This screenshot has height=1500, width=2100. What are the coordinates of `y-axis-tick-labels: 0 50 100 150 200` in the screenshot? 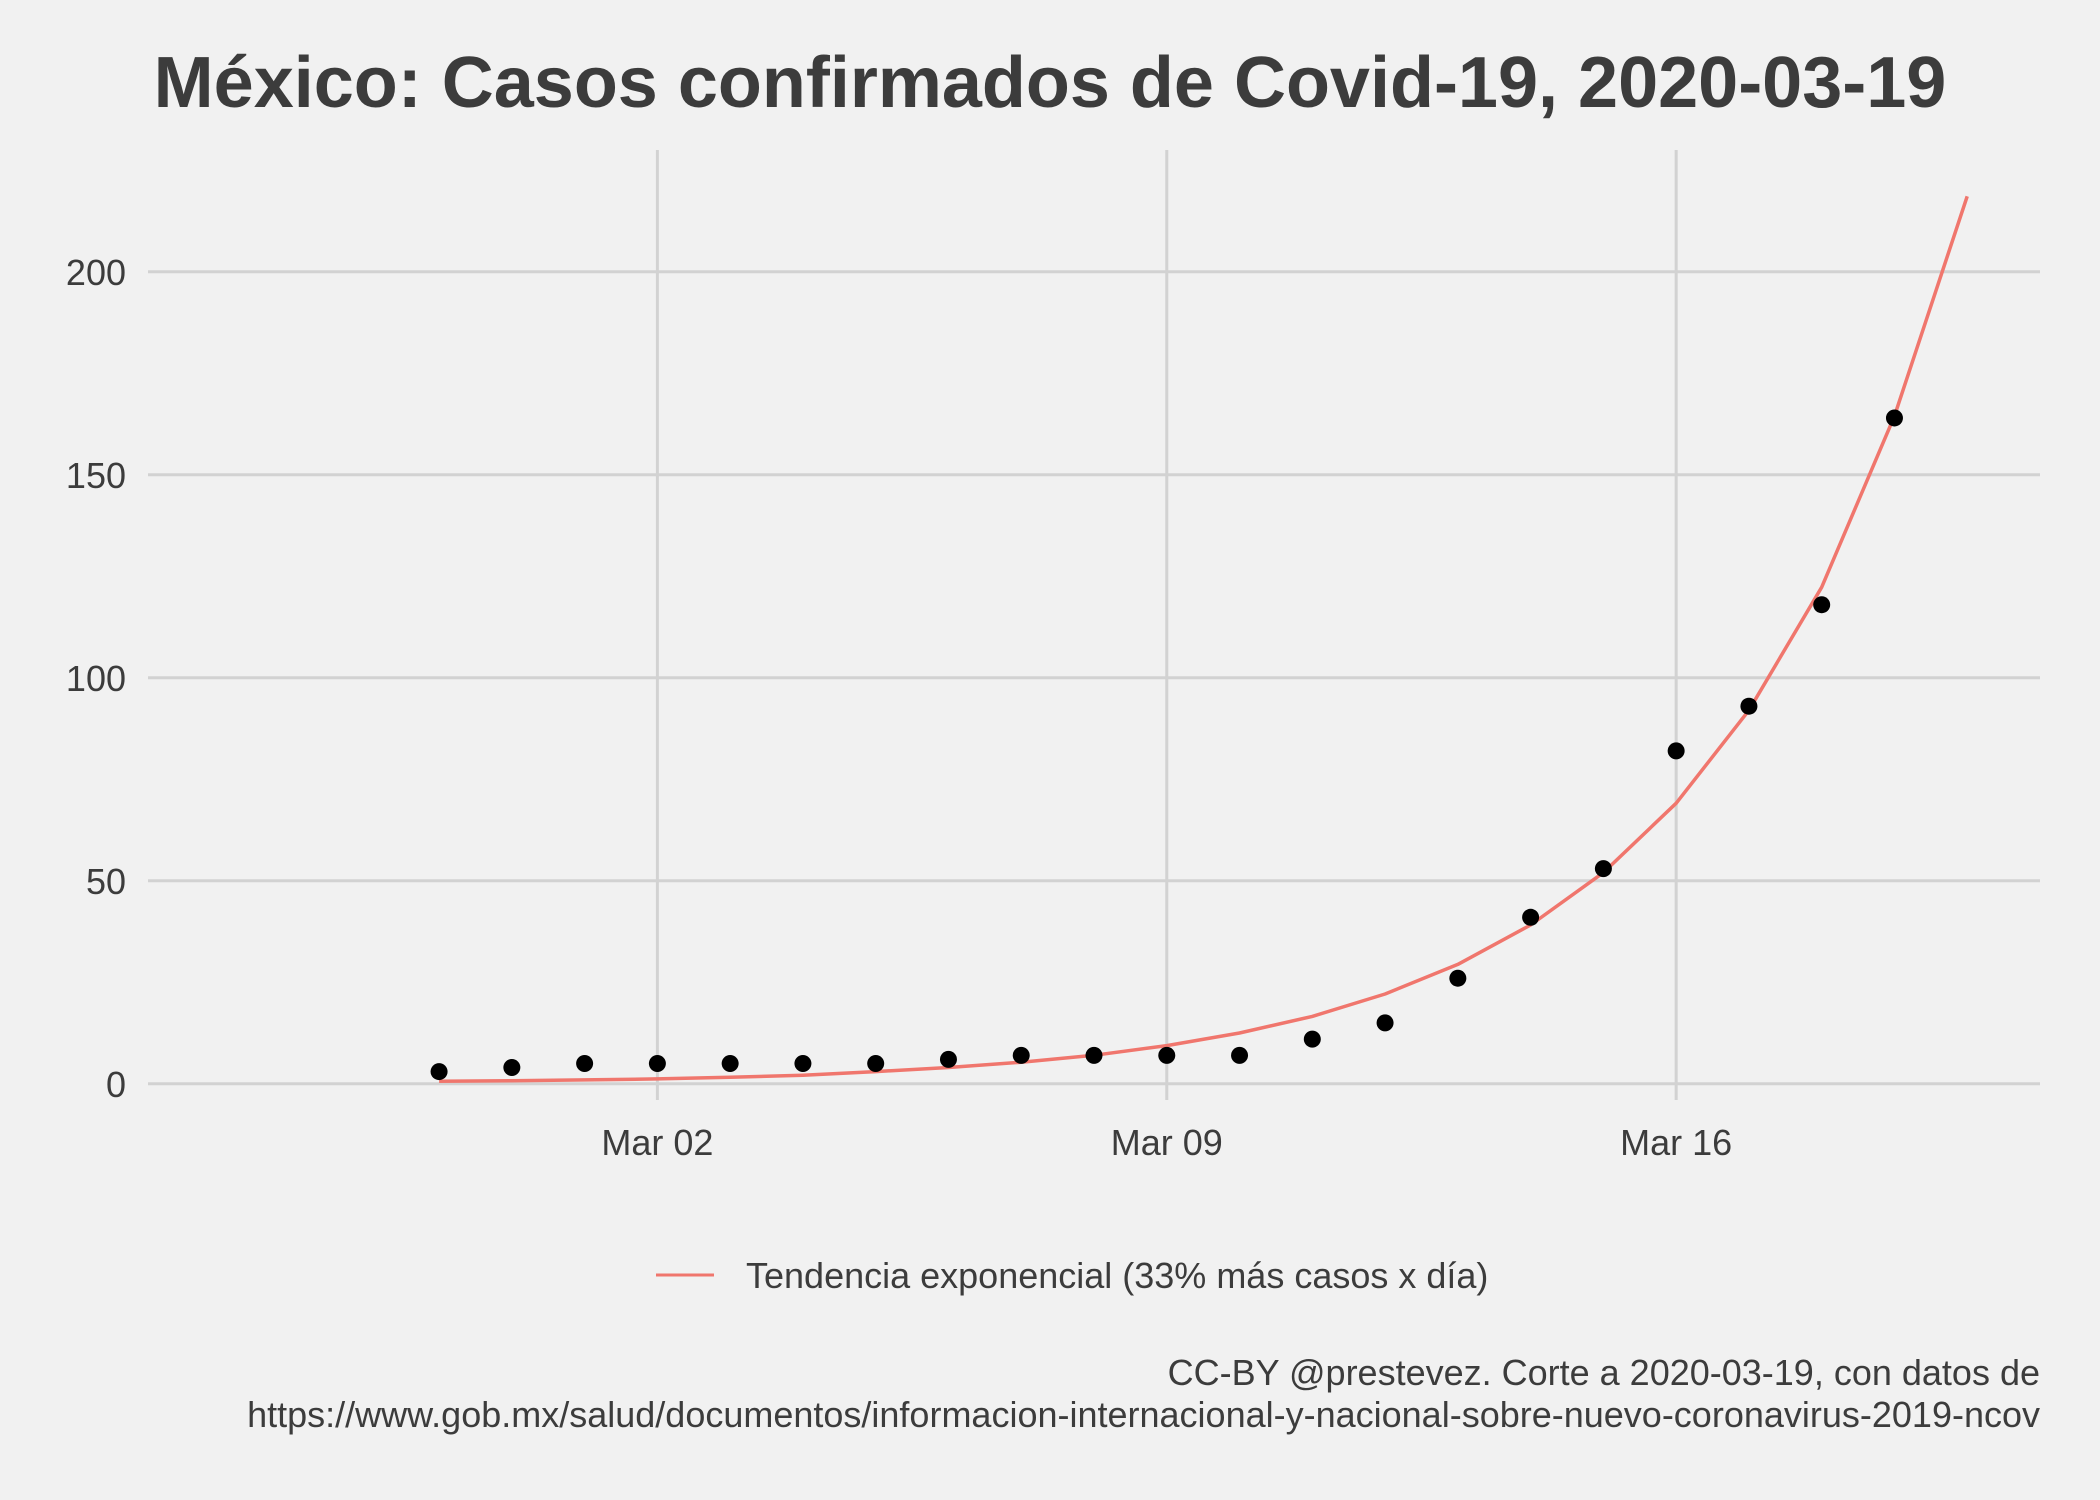 It's located at (96, 678).